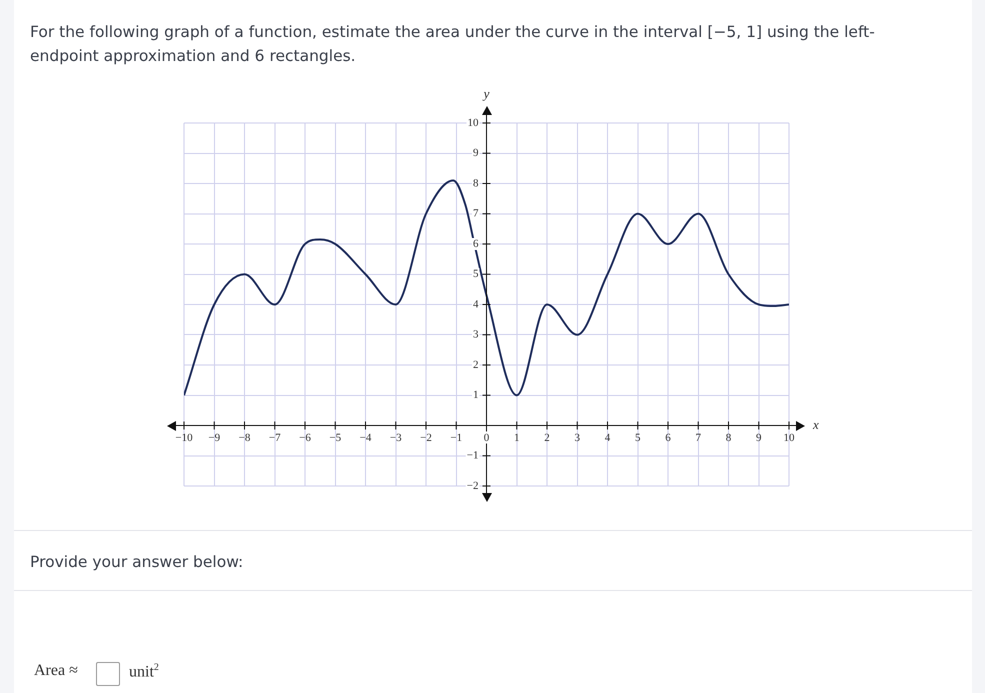  Describe the element at coordinates (668, 438) in the screenshot. I see `x-tick-label: 6` at that location.